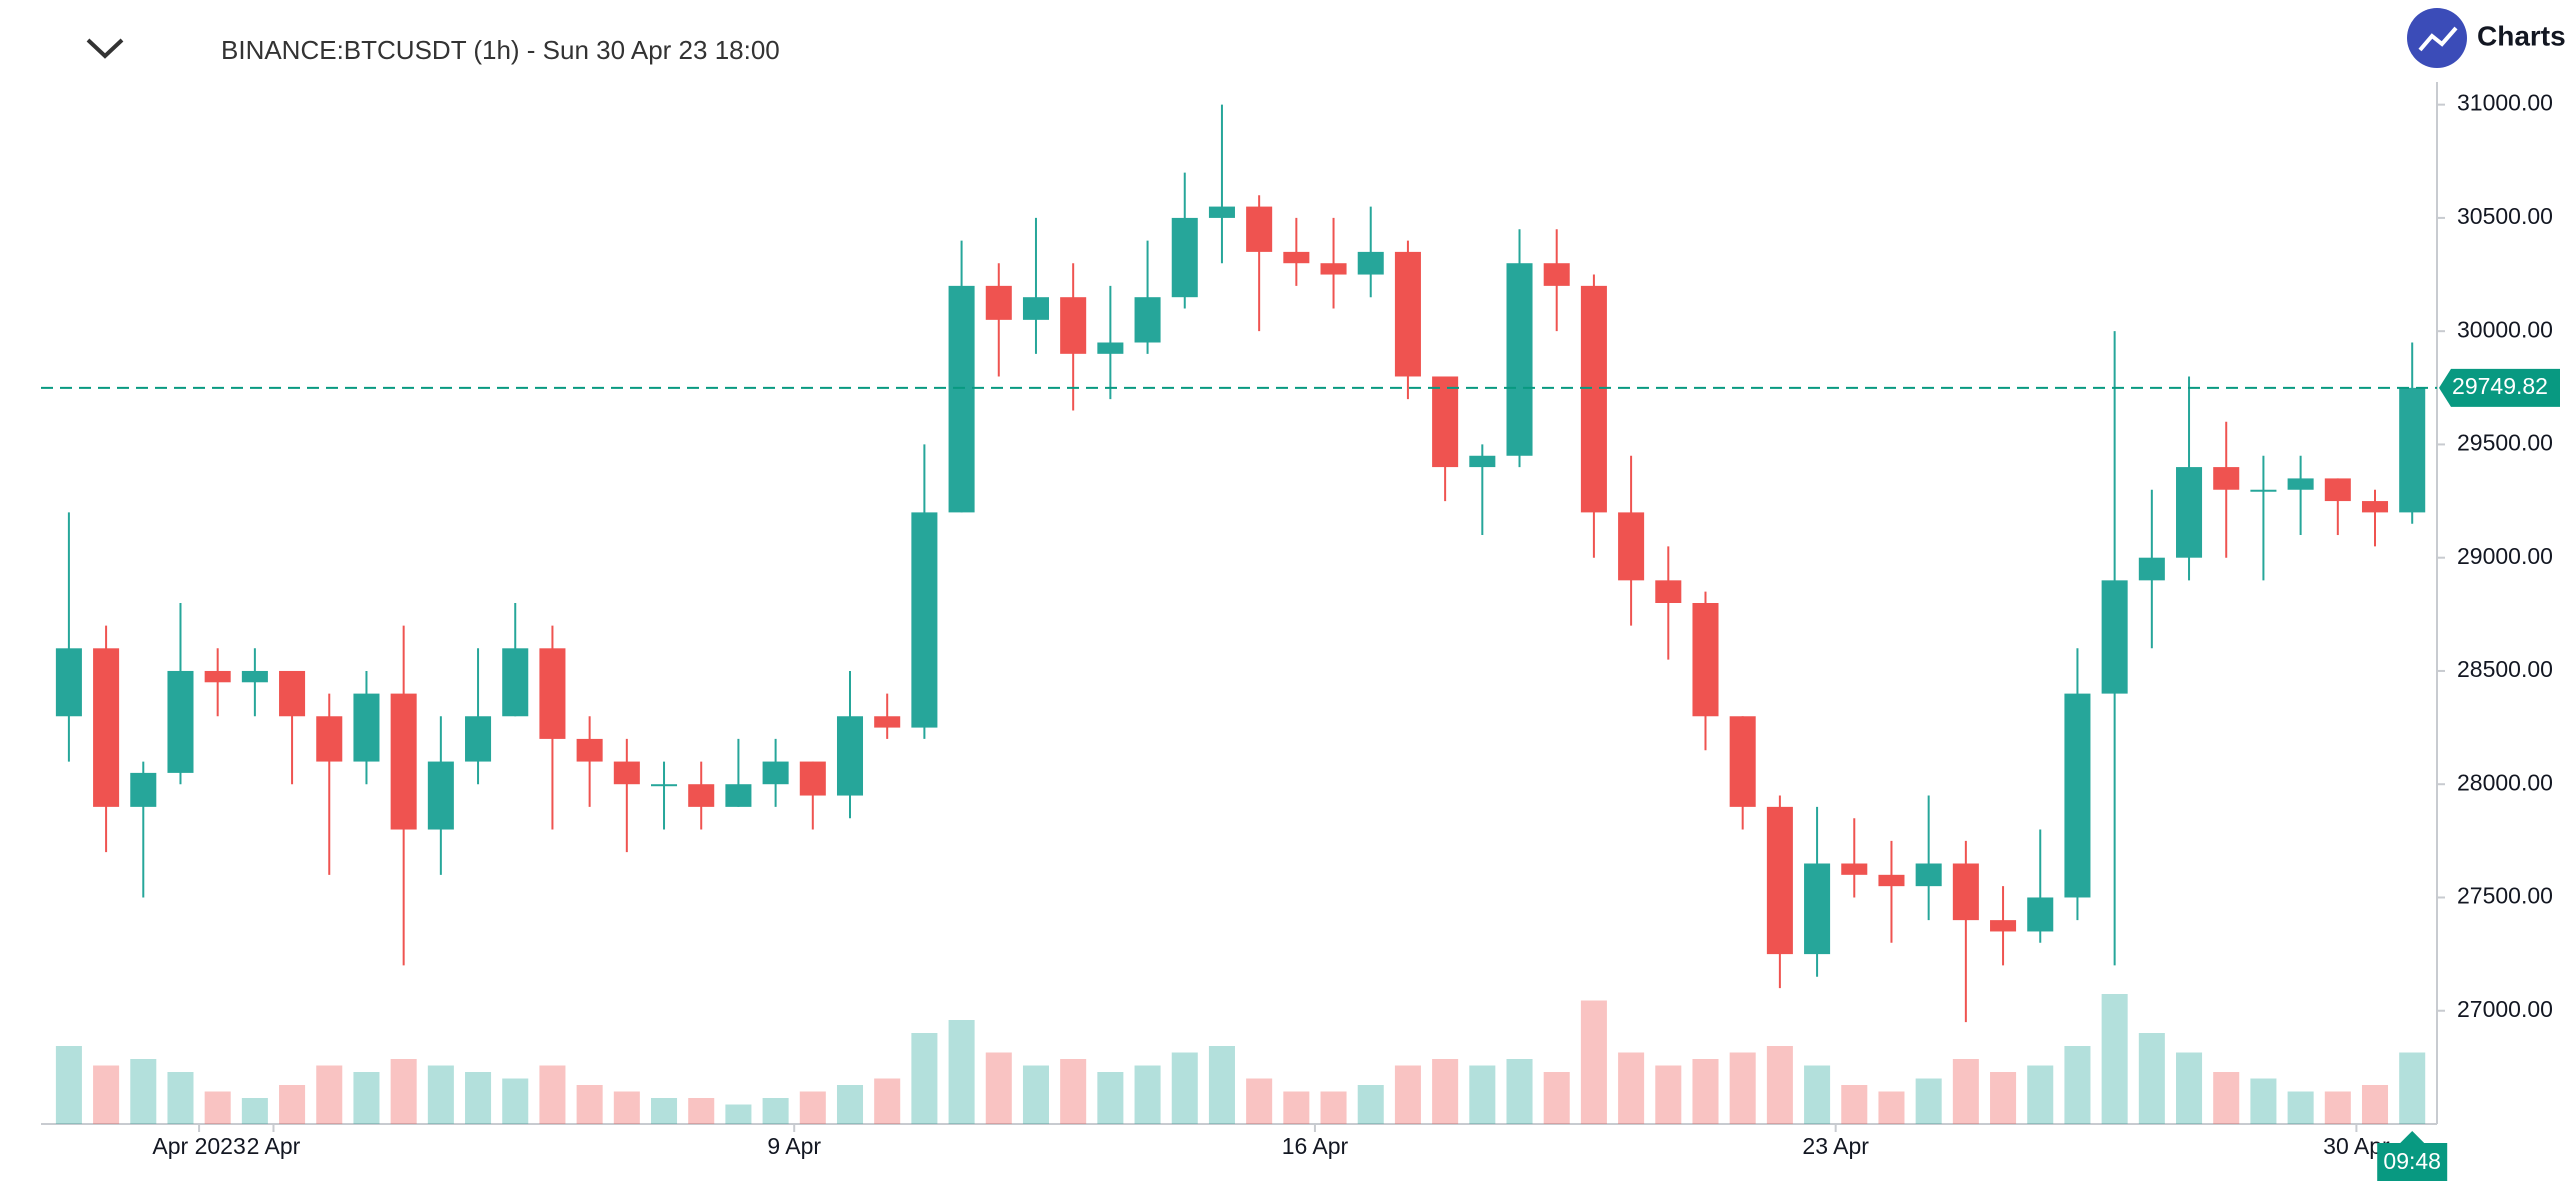 This screenshot has width=2570, height=1192. I want to click on x-tick-label: 2 Apr, so click(274, 1146).